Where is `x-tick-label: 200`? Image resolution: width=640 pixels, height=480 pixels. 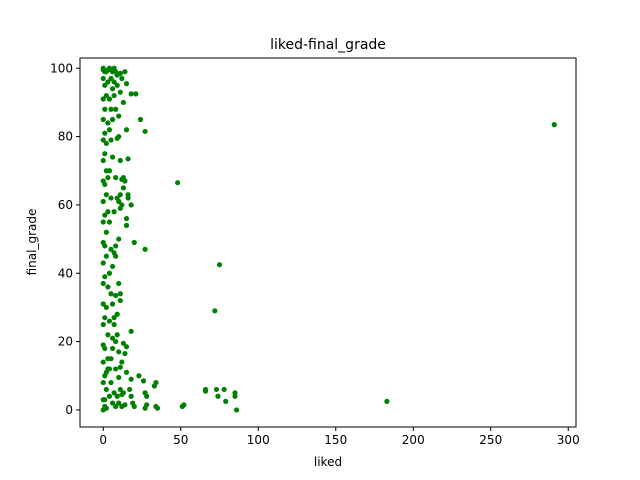 x-tick-label: 200 is located at coordinates (413, 440).